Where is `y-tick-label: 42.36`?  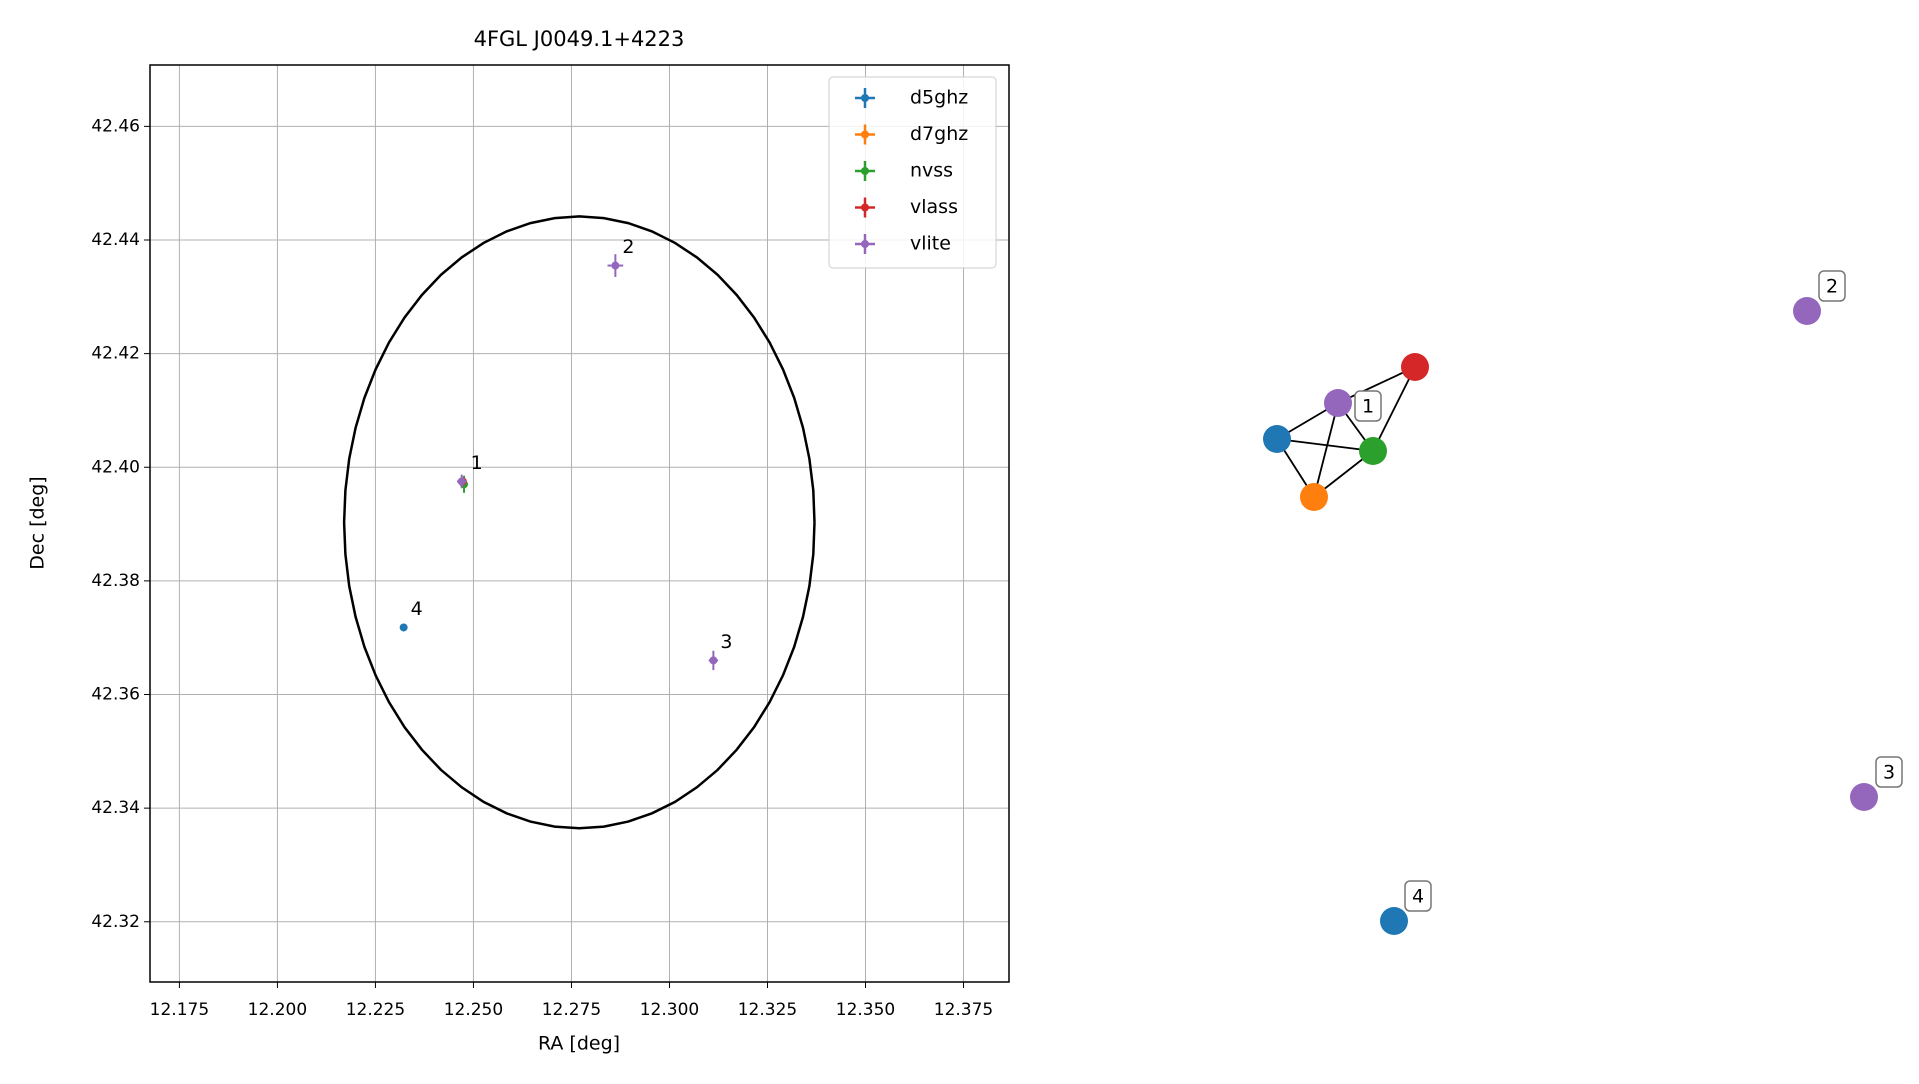 y-tick-label: 42.36 is located at coordinates (115, 695).